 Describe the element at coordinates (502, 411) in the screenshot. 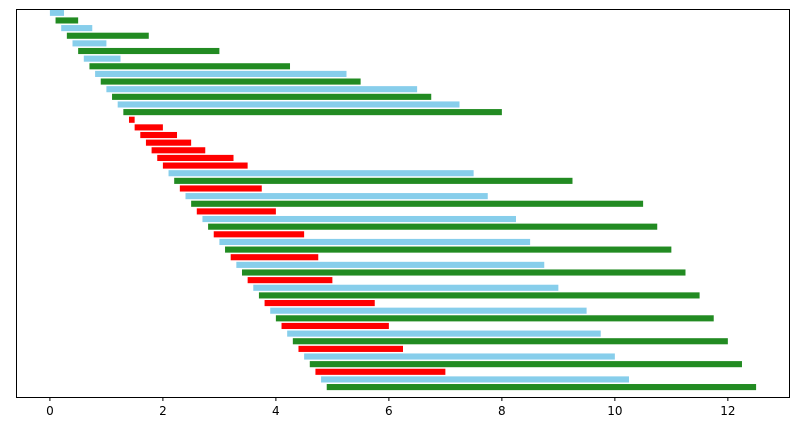

I see `x-tick-label-8: 8` at that location.